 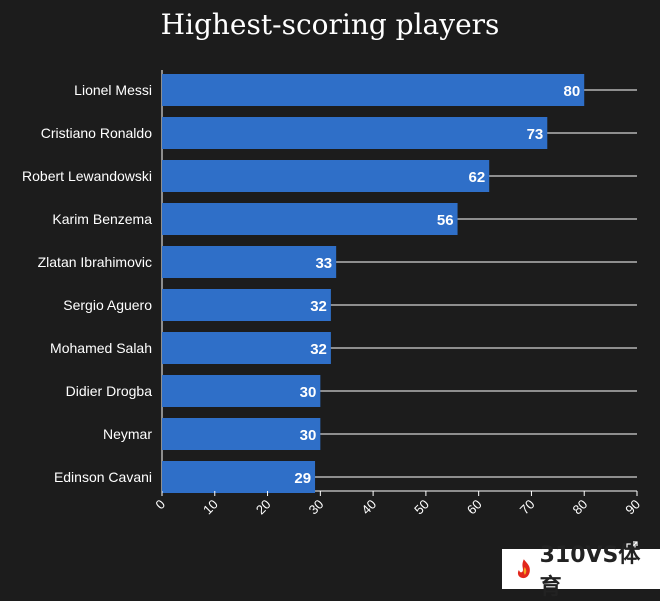 What do you see at coordinates (316, 507) in the screenshot?
I see `x-tick-label: 30` at bounding box center [316, 507].